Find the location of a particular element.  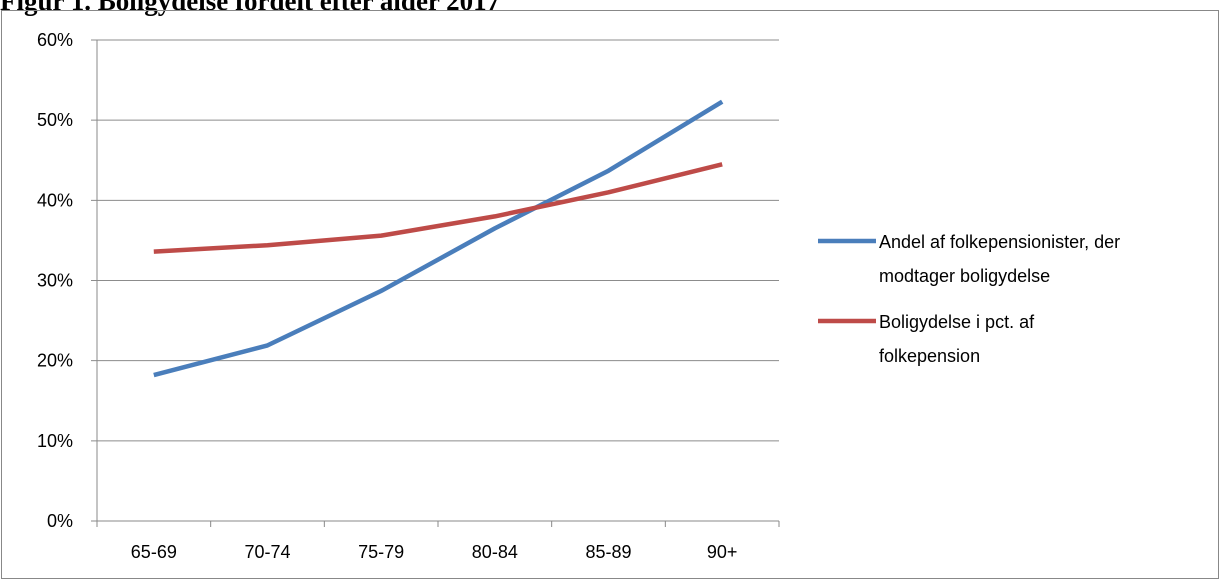

x-tick-label: 65-69 is located at coordinates (154, 552).